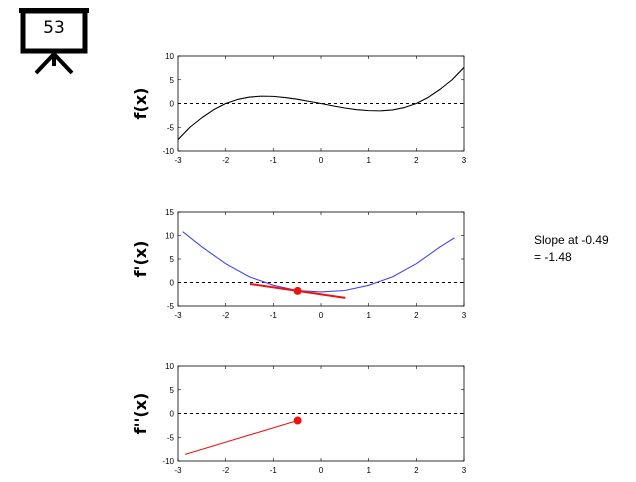  Describe the element at coordinates (169, 212) in the screenshot. I see `y-tick-label: 15` at that location.